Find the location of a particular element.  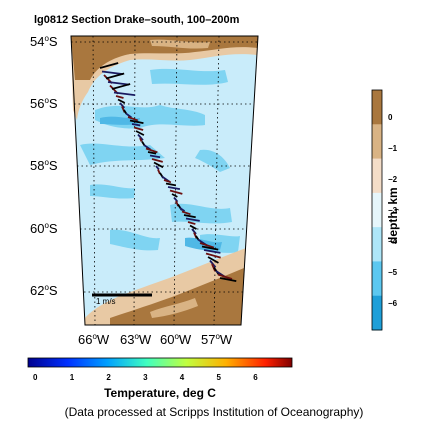

depth-tick-label: −6 is located at coordinates (393, 303).